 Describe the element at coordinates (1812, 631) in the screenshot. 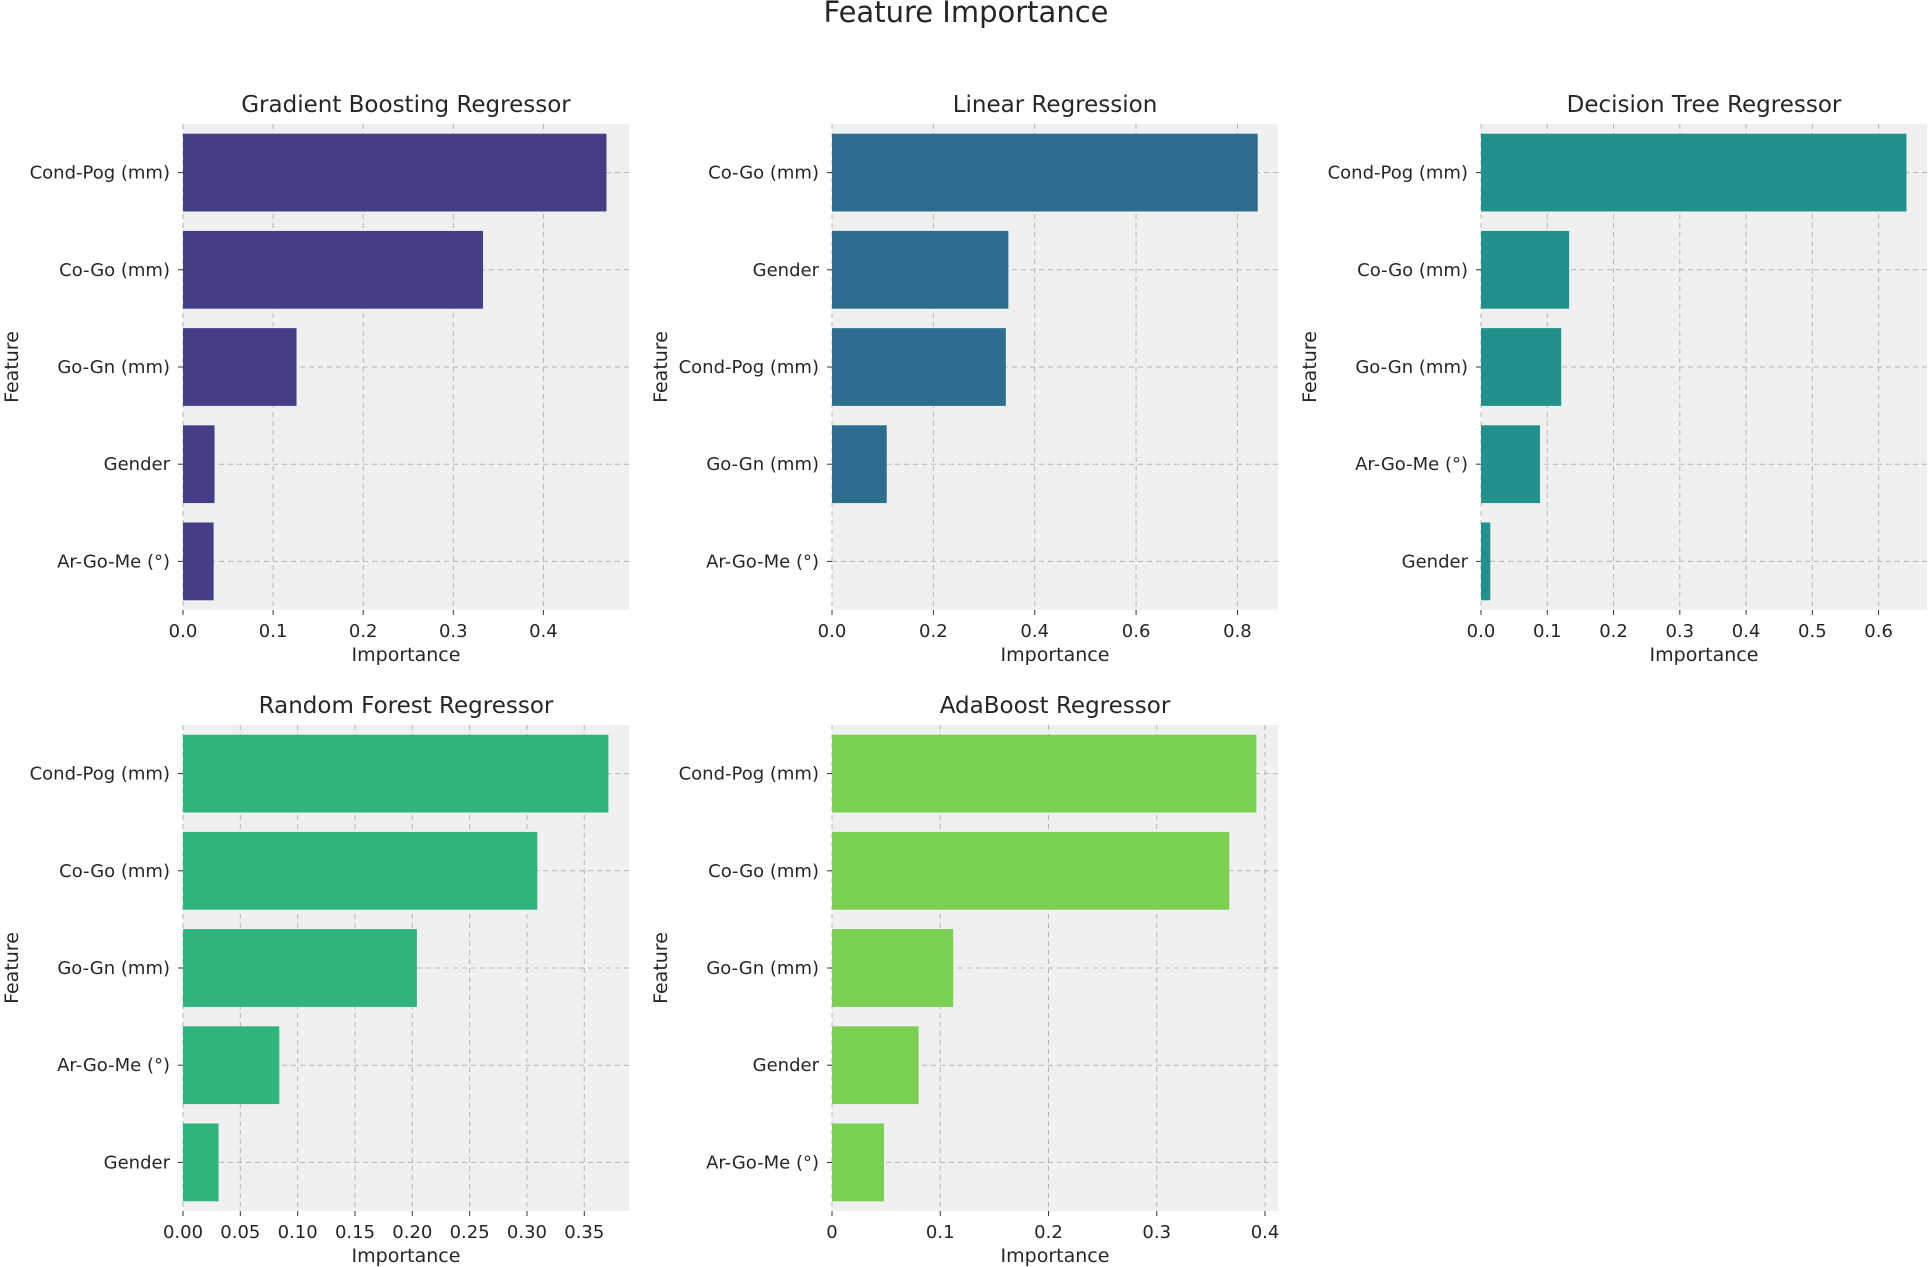

I see `x-tick-label: 0.5` at that location.